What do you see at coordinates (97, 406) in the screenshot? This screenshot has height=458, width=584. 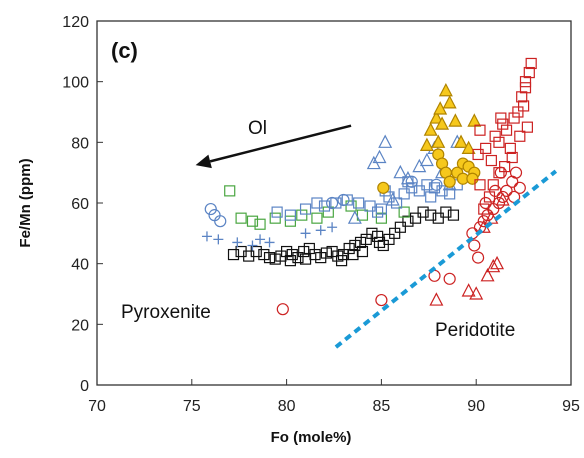 I see `x-tick-label: 70` at bounding box center [97, 406].